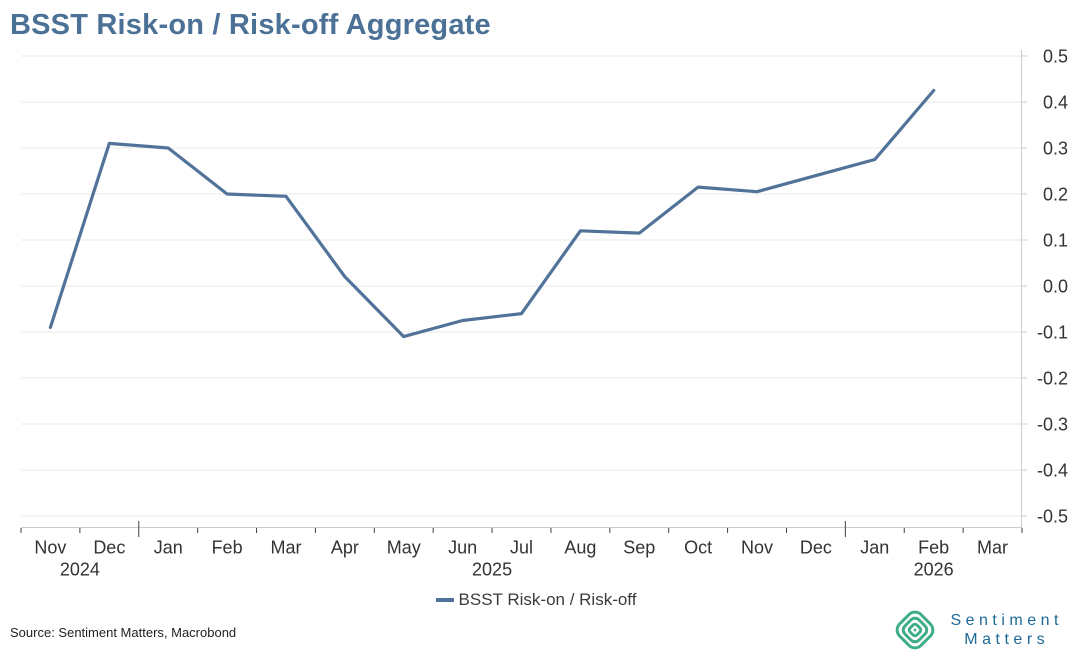 The image size is (1072, 660). What do you see at coordinates (1052, 378) in the screenshot?
I see `y-tick-label: -0.2` at bounding box center [1052, 378].